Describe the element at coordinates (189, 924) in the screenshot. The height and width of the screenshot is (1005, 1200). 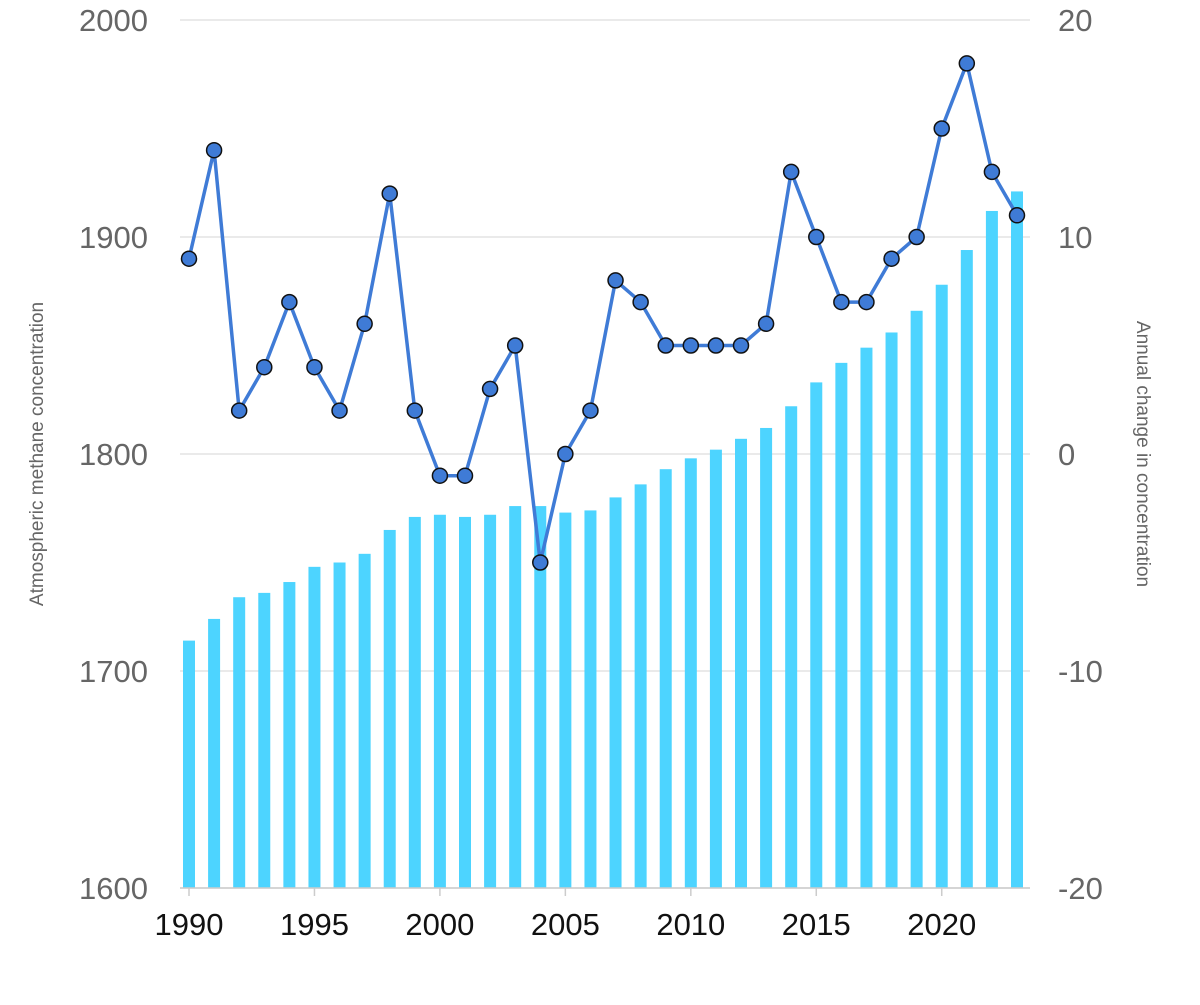
I see `x-tick-label: 1990` at that location.